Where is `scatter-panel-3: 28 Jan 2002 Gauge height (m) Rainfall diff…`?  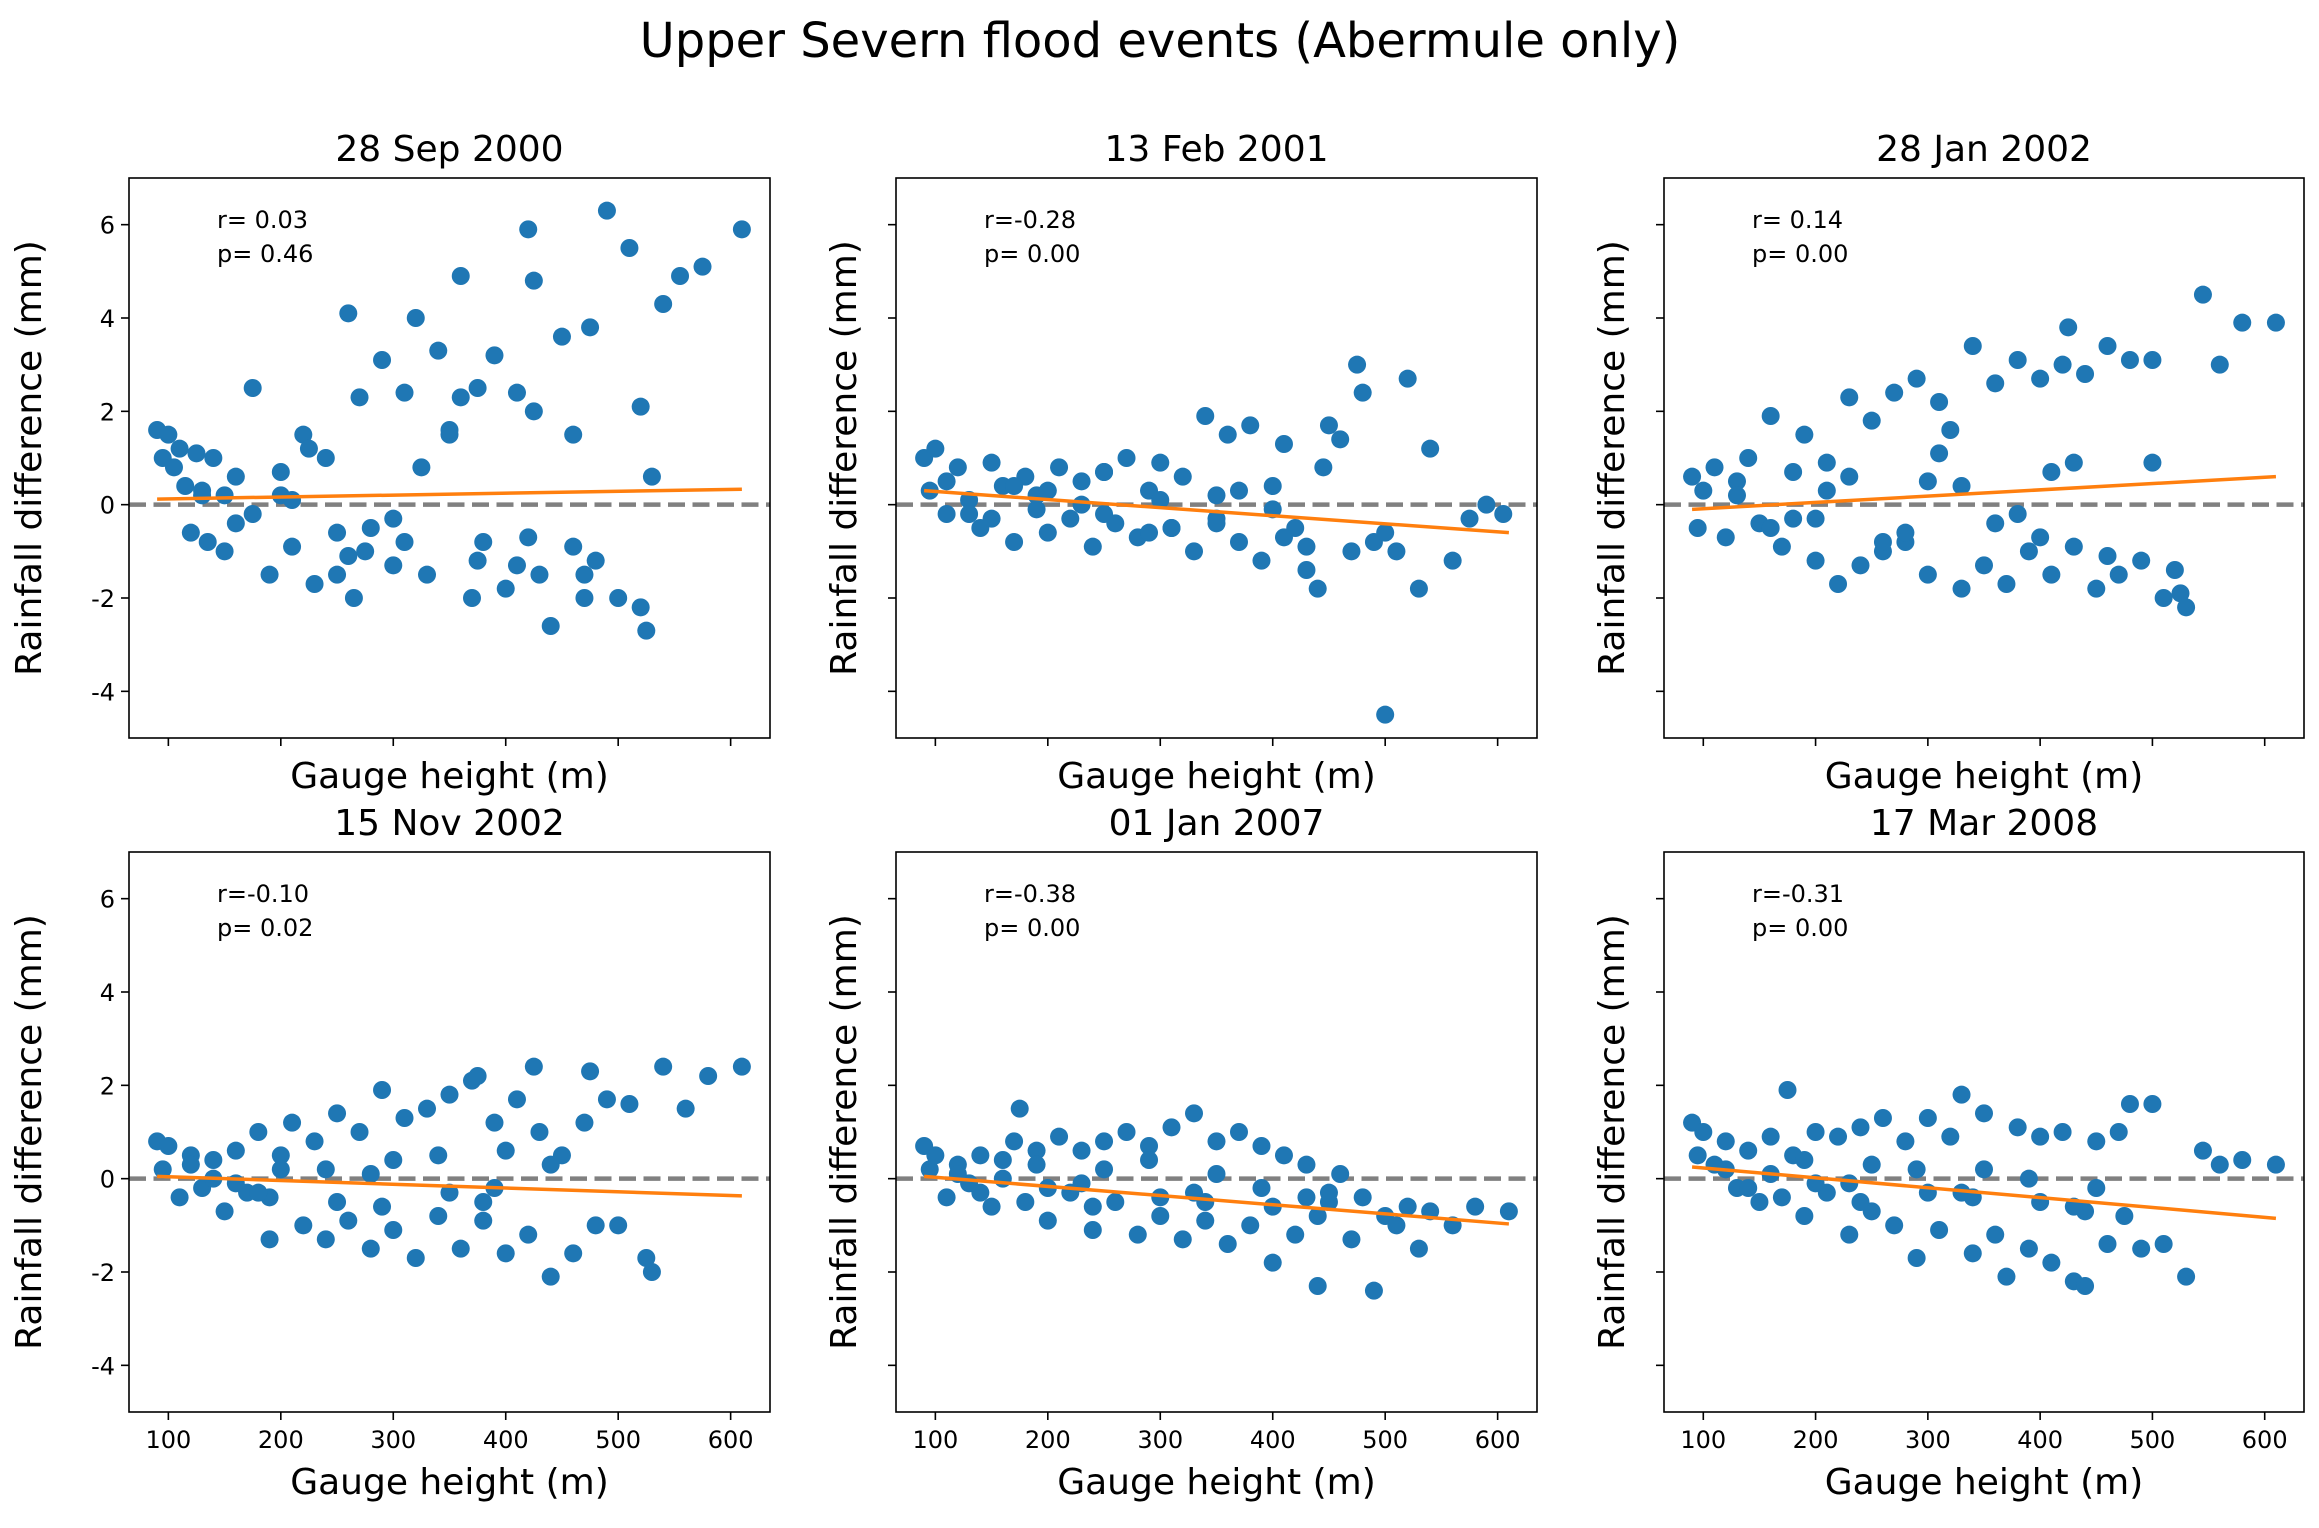 scatter-panel-3: 28 Jan 2002 Gauge height (m) Rainfall diff… is located at coordinates (1948, 463).